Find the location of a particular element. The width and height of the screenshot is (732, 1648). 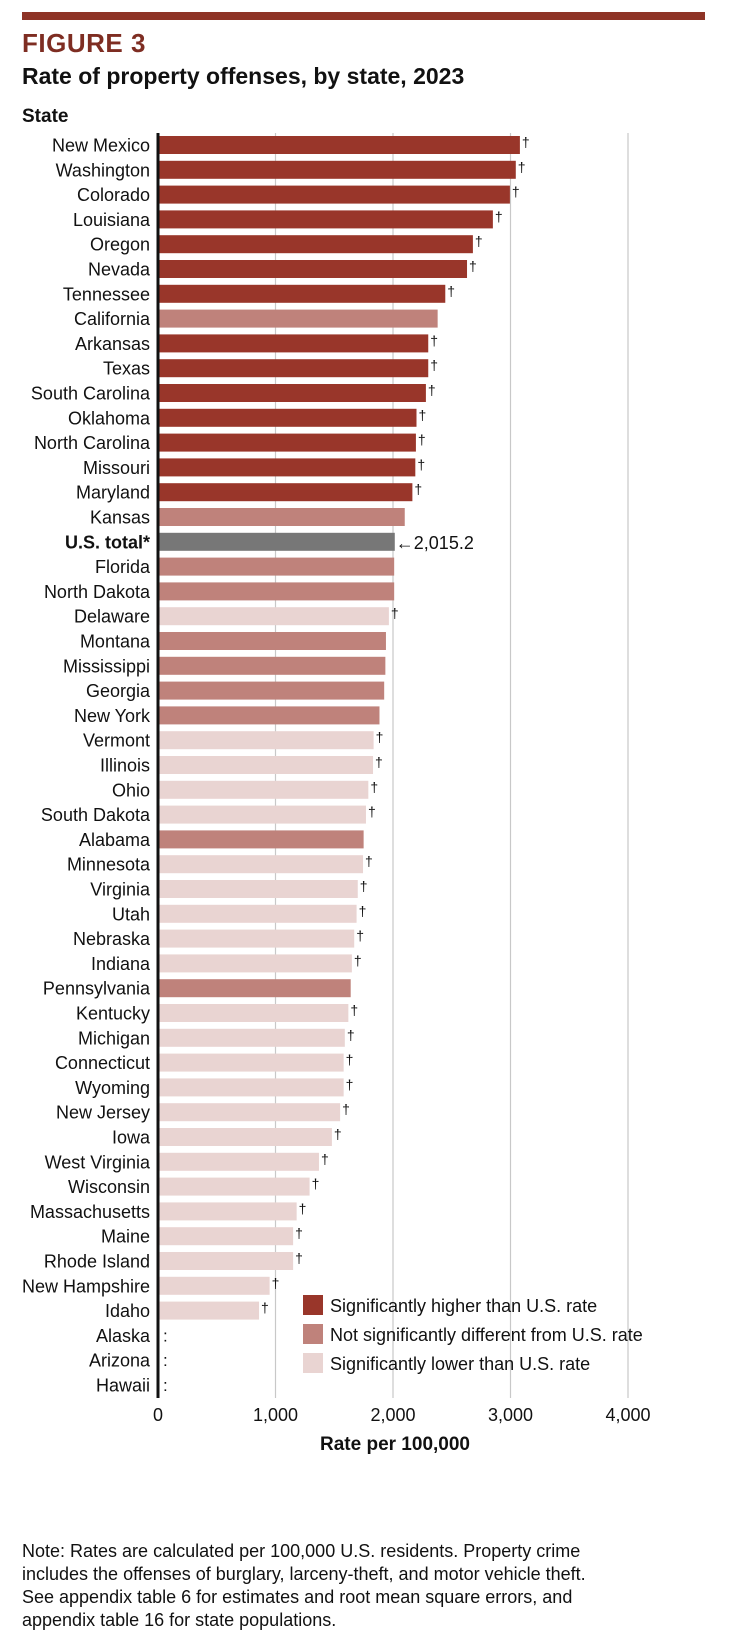

state-label: Alaska is located at coordinates (123, 1336).